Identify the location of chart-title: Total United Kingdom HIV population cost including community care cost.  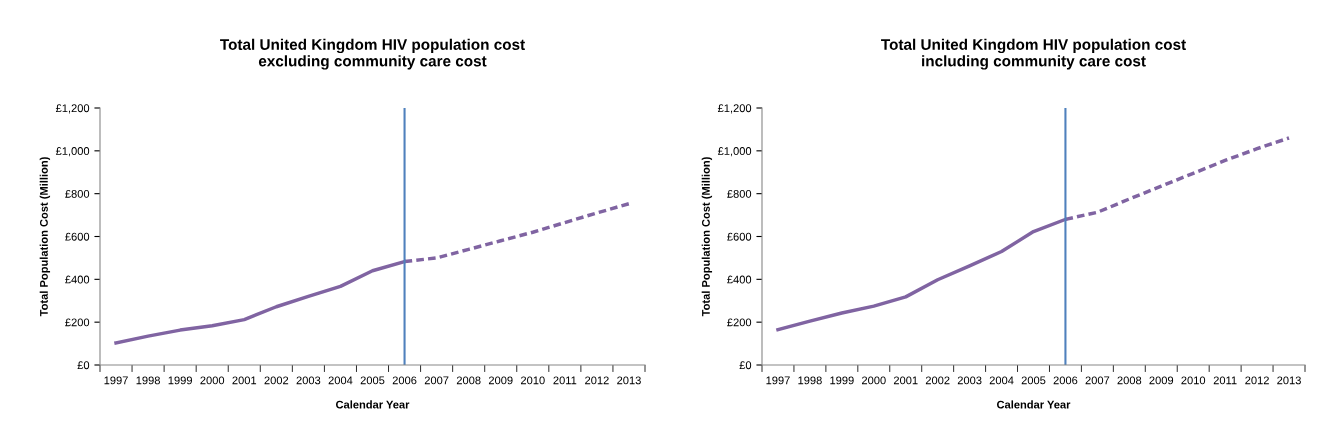
(1033, 54).